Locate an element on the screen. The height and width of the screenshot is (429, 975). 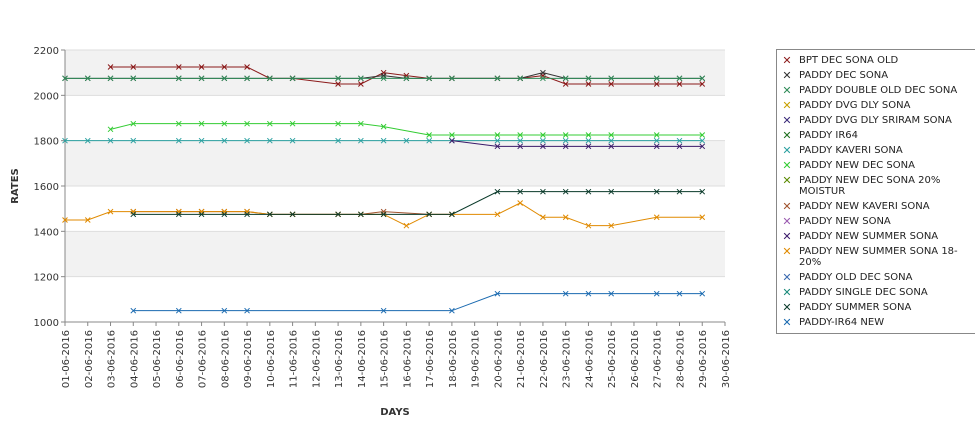
legend-item: ✕ PADDY DVG DLY SONA is located at coordinates (876, 105).